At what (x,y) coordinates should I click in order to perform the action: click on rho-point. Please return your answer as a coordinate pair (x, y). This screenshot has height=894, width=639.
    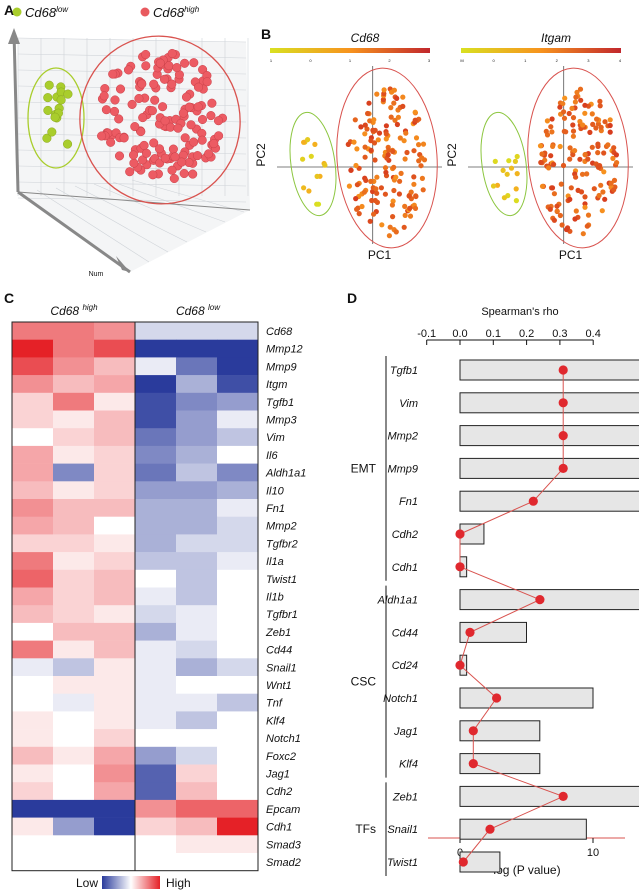
    Looking at the image, I should click on (563, 468).